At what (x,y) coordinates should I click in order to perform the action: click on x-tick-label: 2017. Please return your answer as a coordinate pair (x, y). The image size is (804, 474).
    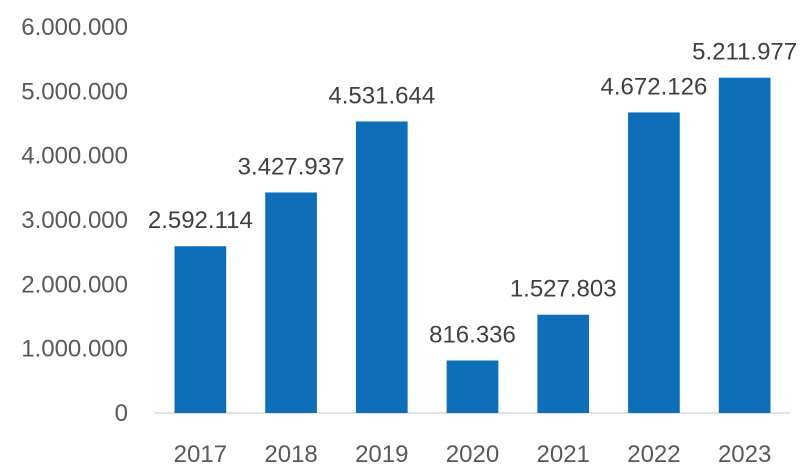
    Looking at the image, I should click on (200, 454).